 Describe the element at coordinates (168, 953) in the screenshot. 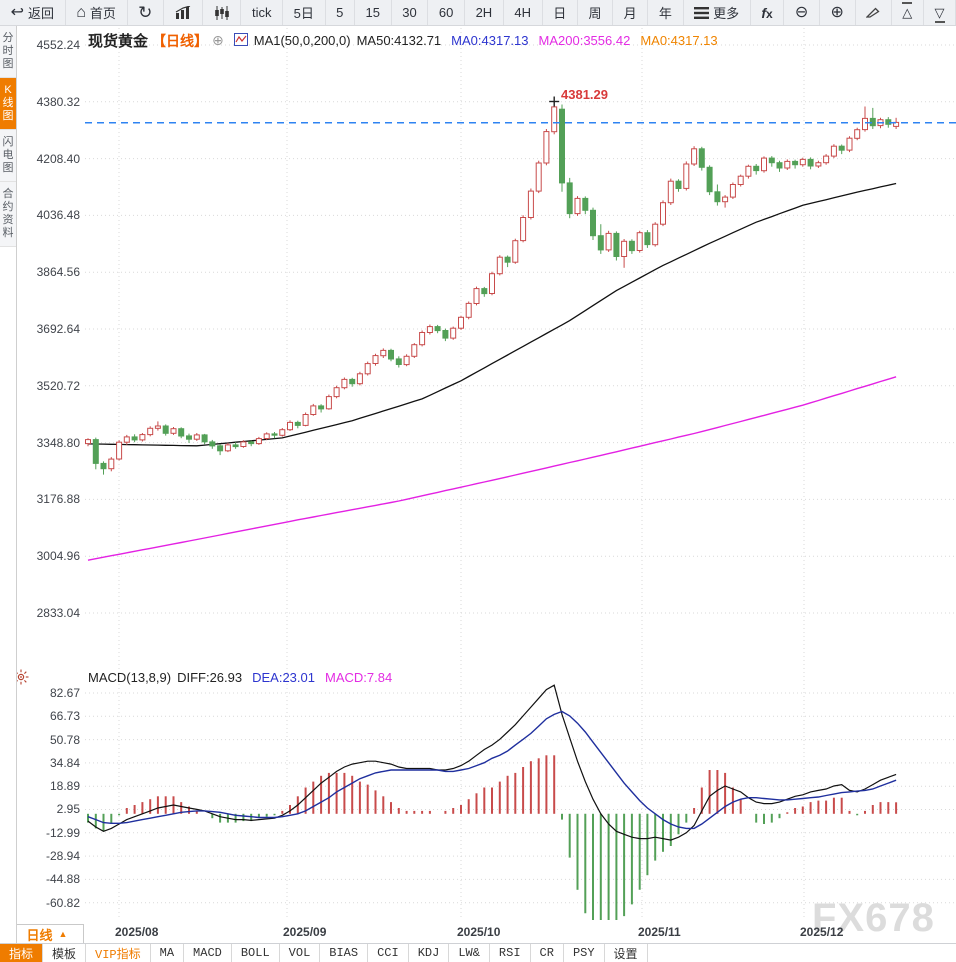

I see `tab-ma: MA` at that location.